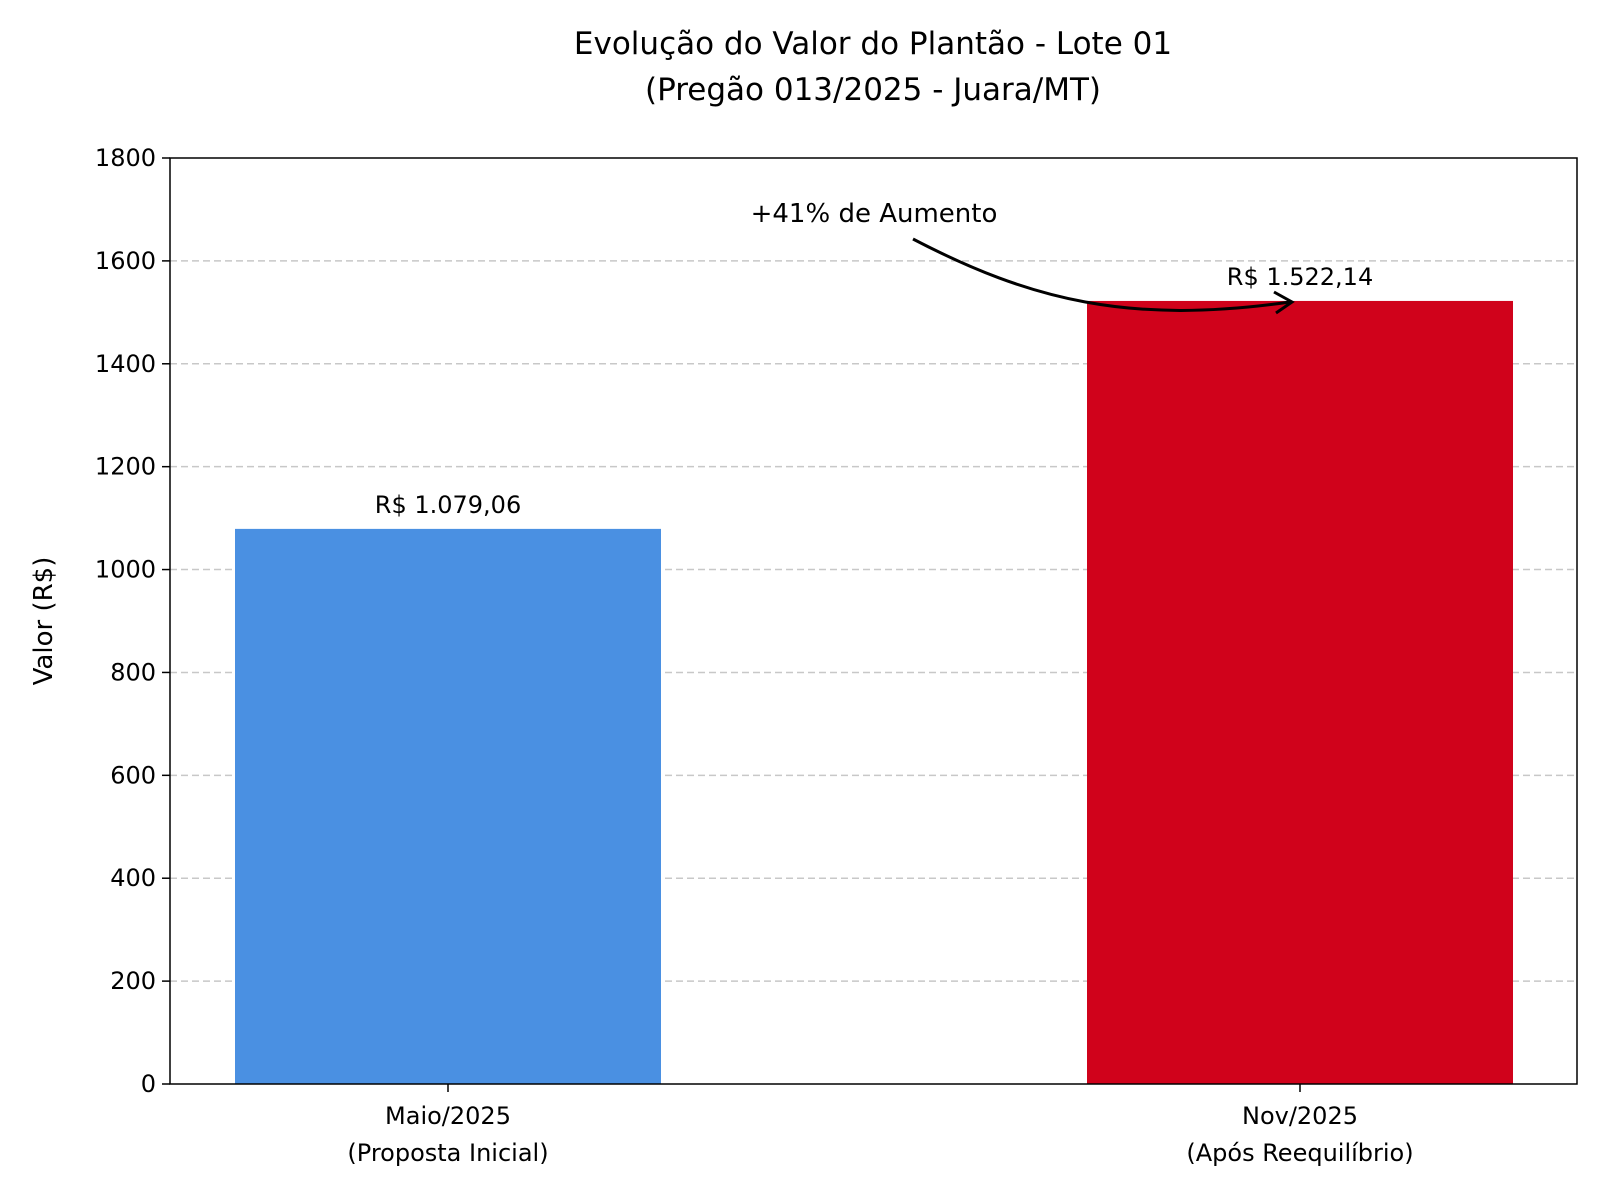 This screenshot has width=1600, height=1200. Describe the element at coordinates (873, 90) in the screenshot. I see `chart-title-line-2: (Pregão 013/2025 - Juara/MT)` at that location.